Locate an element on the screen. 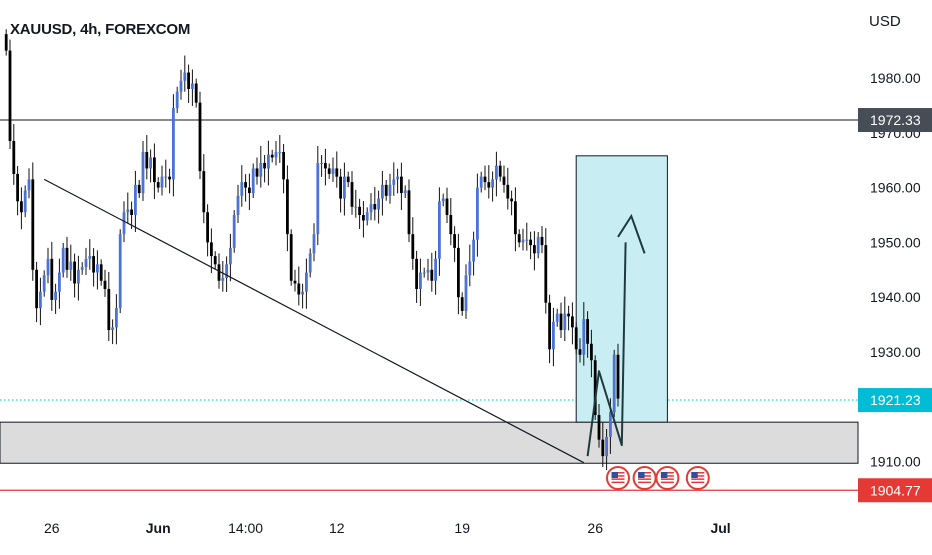 The height and width of the screenshot is (555, 932). time-tick-label: 14:00 is located at coordinates (245, 528).